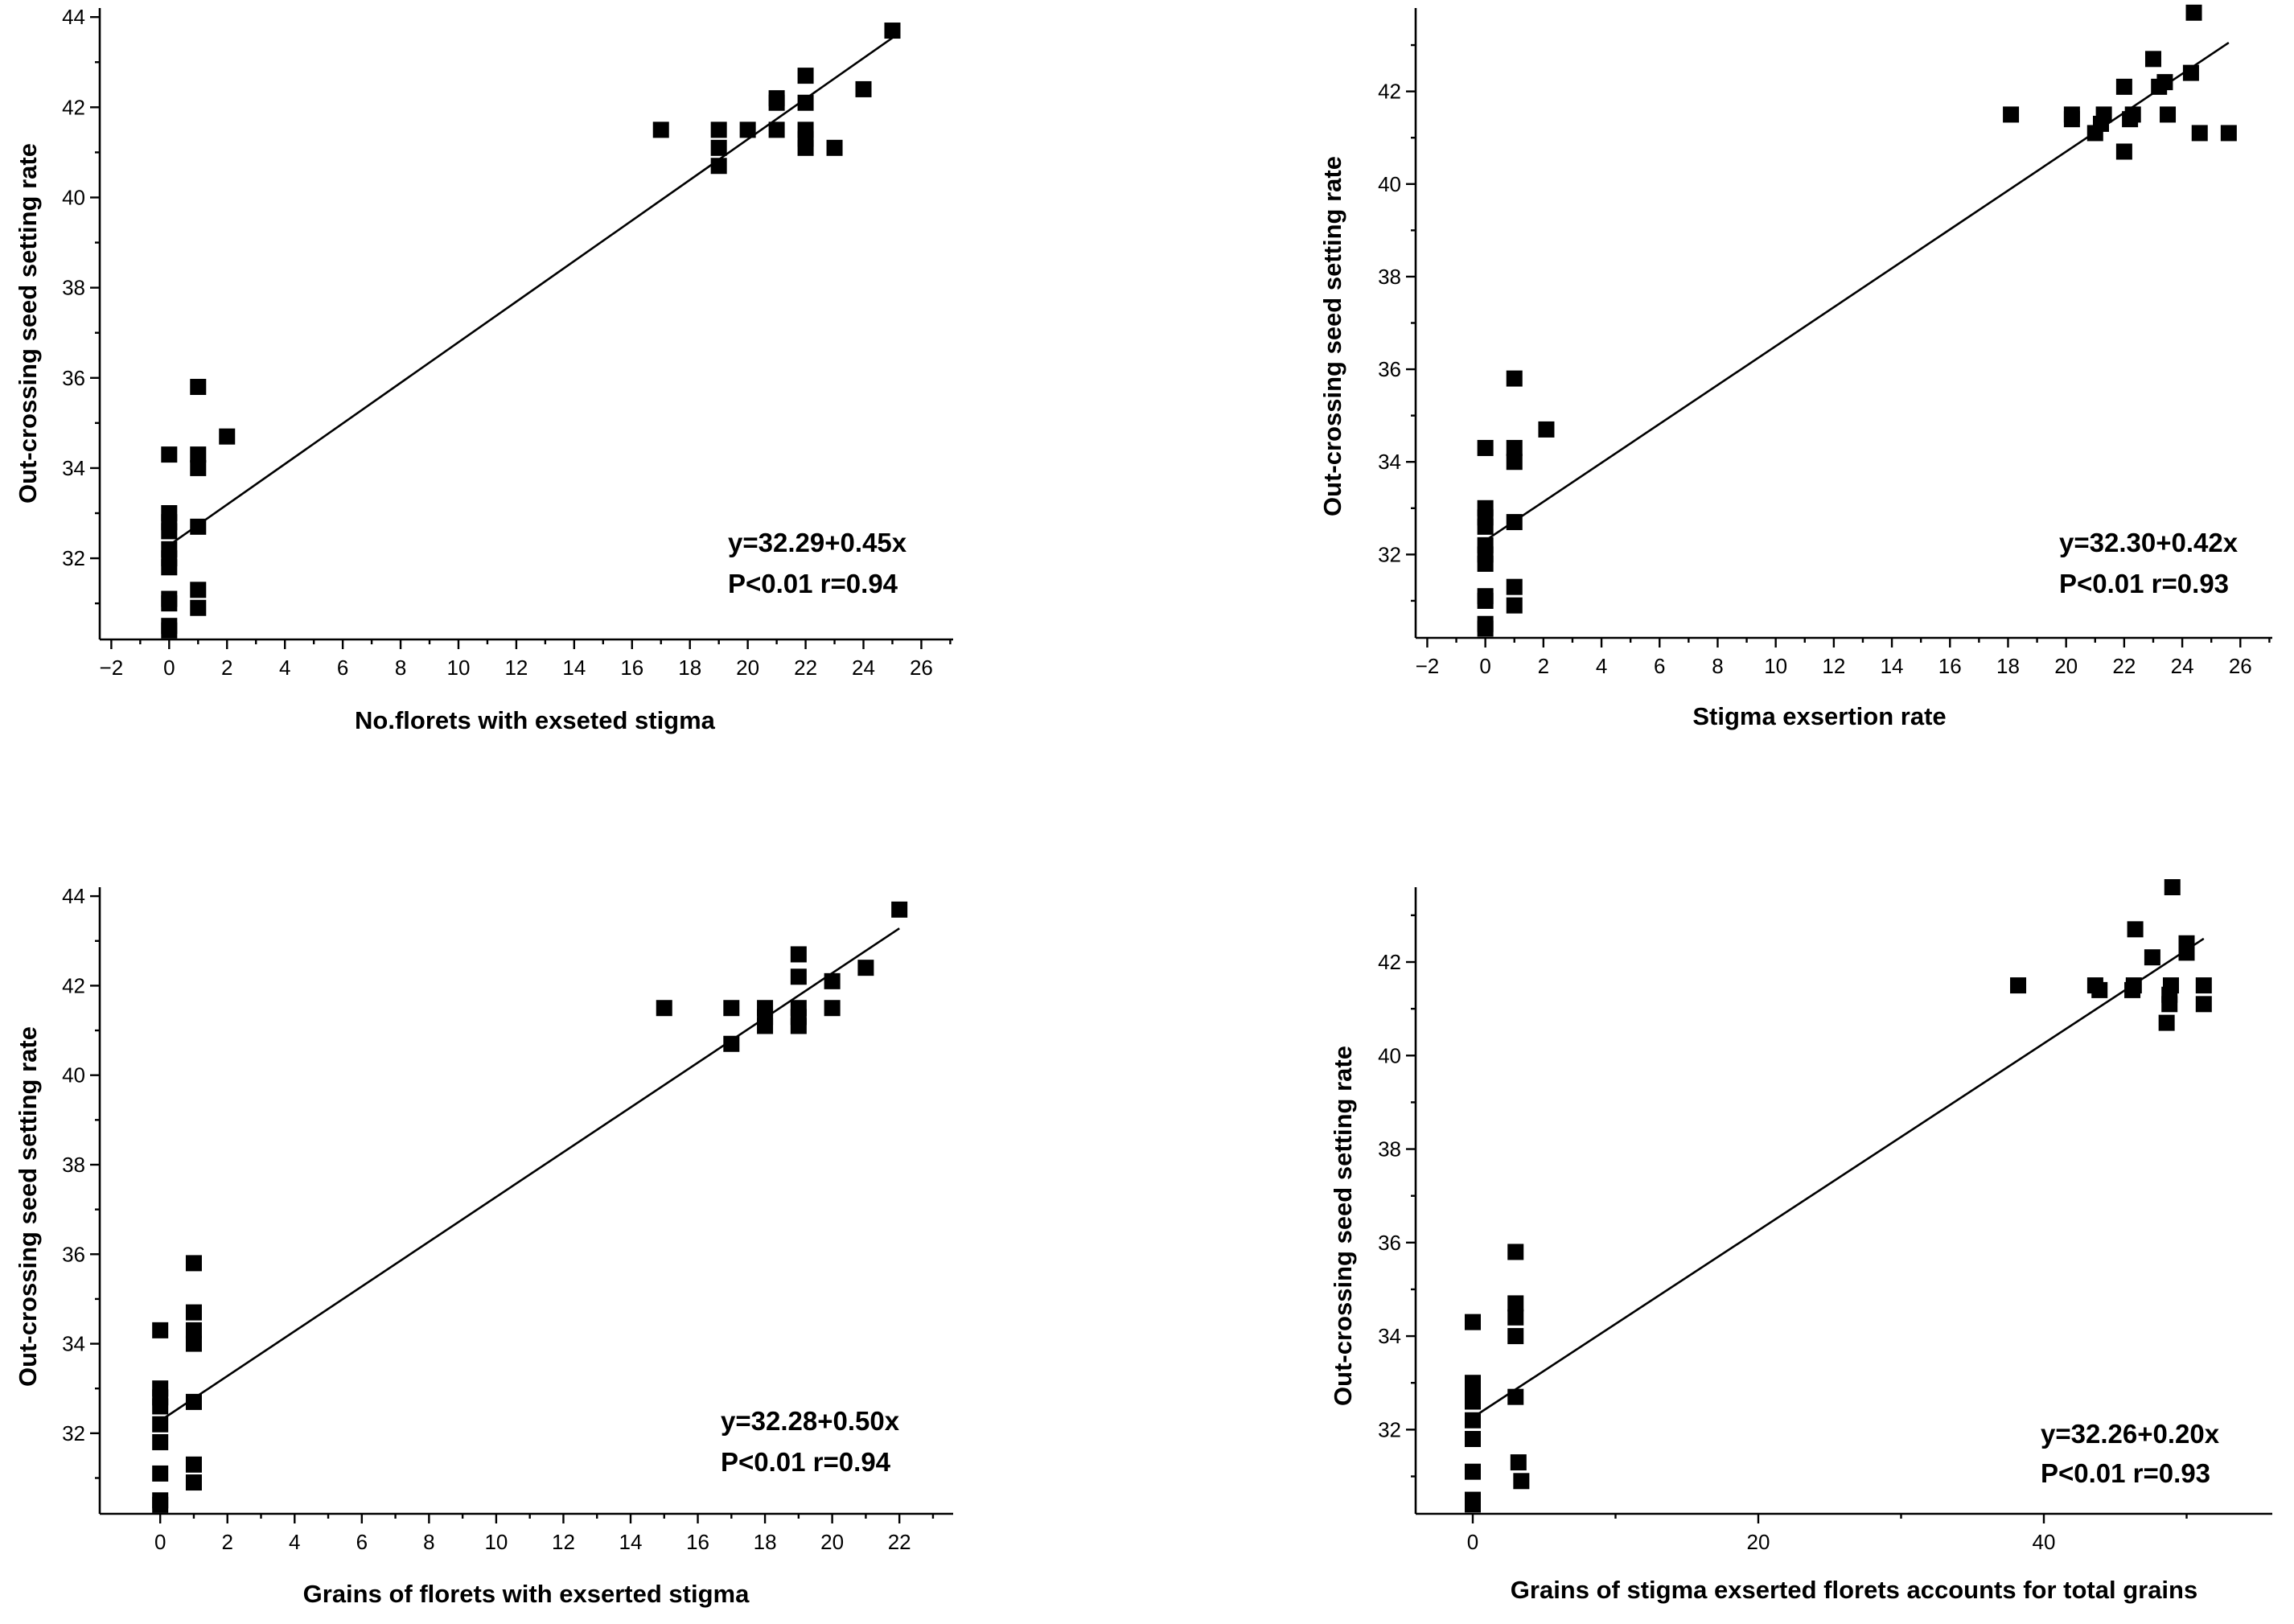 The image size is (2294, 1624). I want to click on y-tick-label: 42, so click(1389, 92).